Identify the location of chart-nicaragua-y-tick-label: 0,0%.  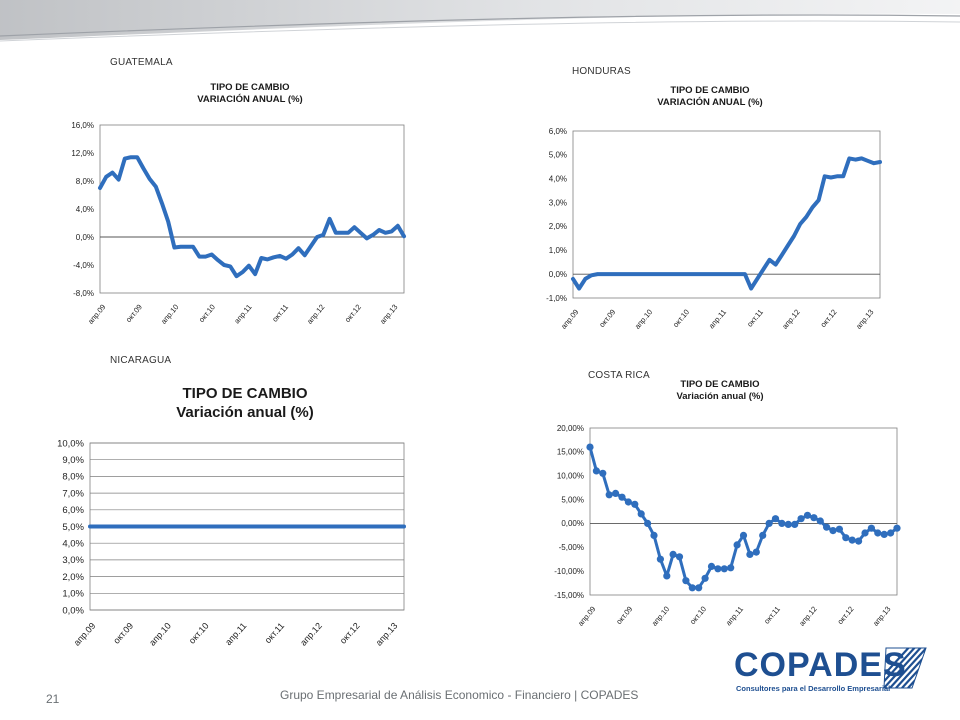
(73, 610).